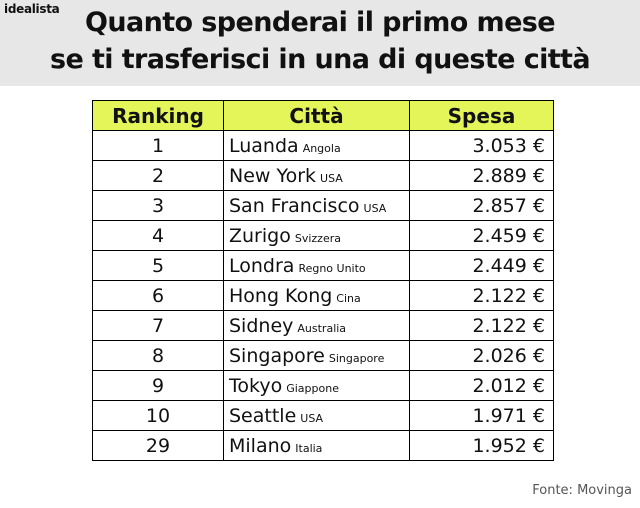 This screenshot has width=640, height=508. I want to click on rank-cell: 10, so click(158, 415).